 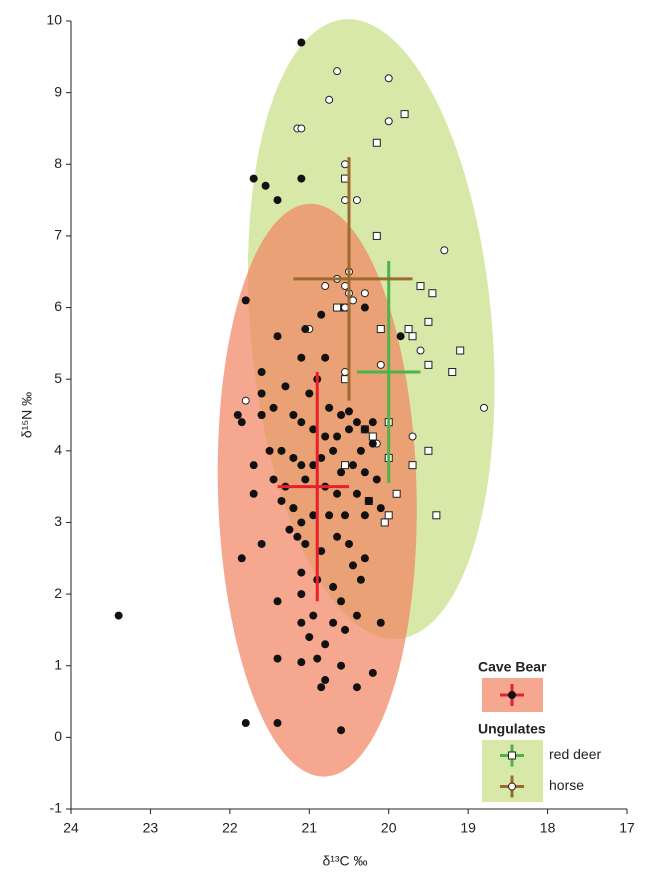 I want to click on y-tick-label: -1, so click(x=56, y=808).